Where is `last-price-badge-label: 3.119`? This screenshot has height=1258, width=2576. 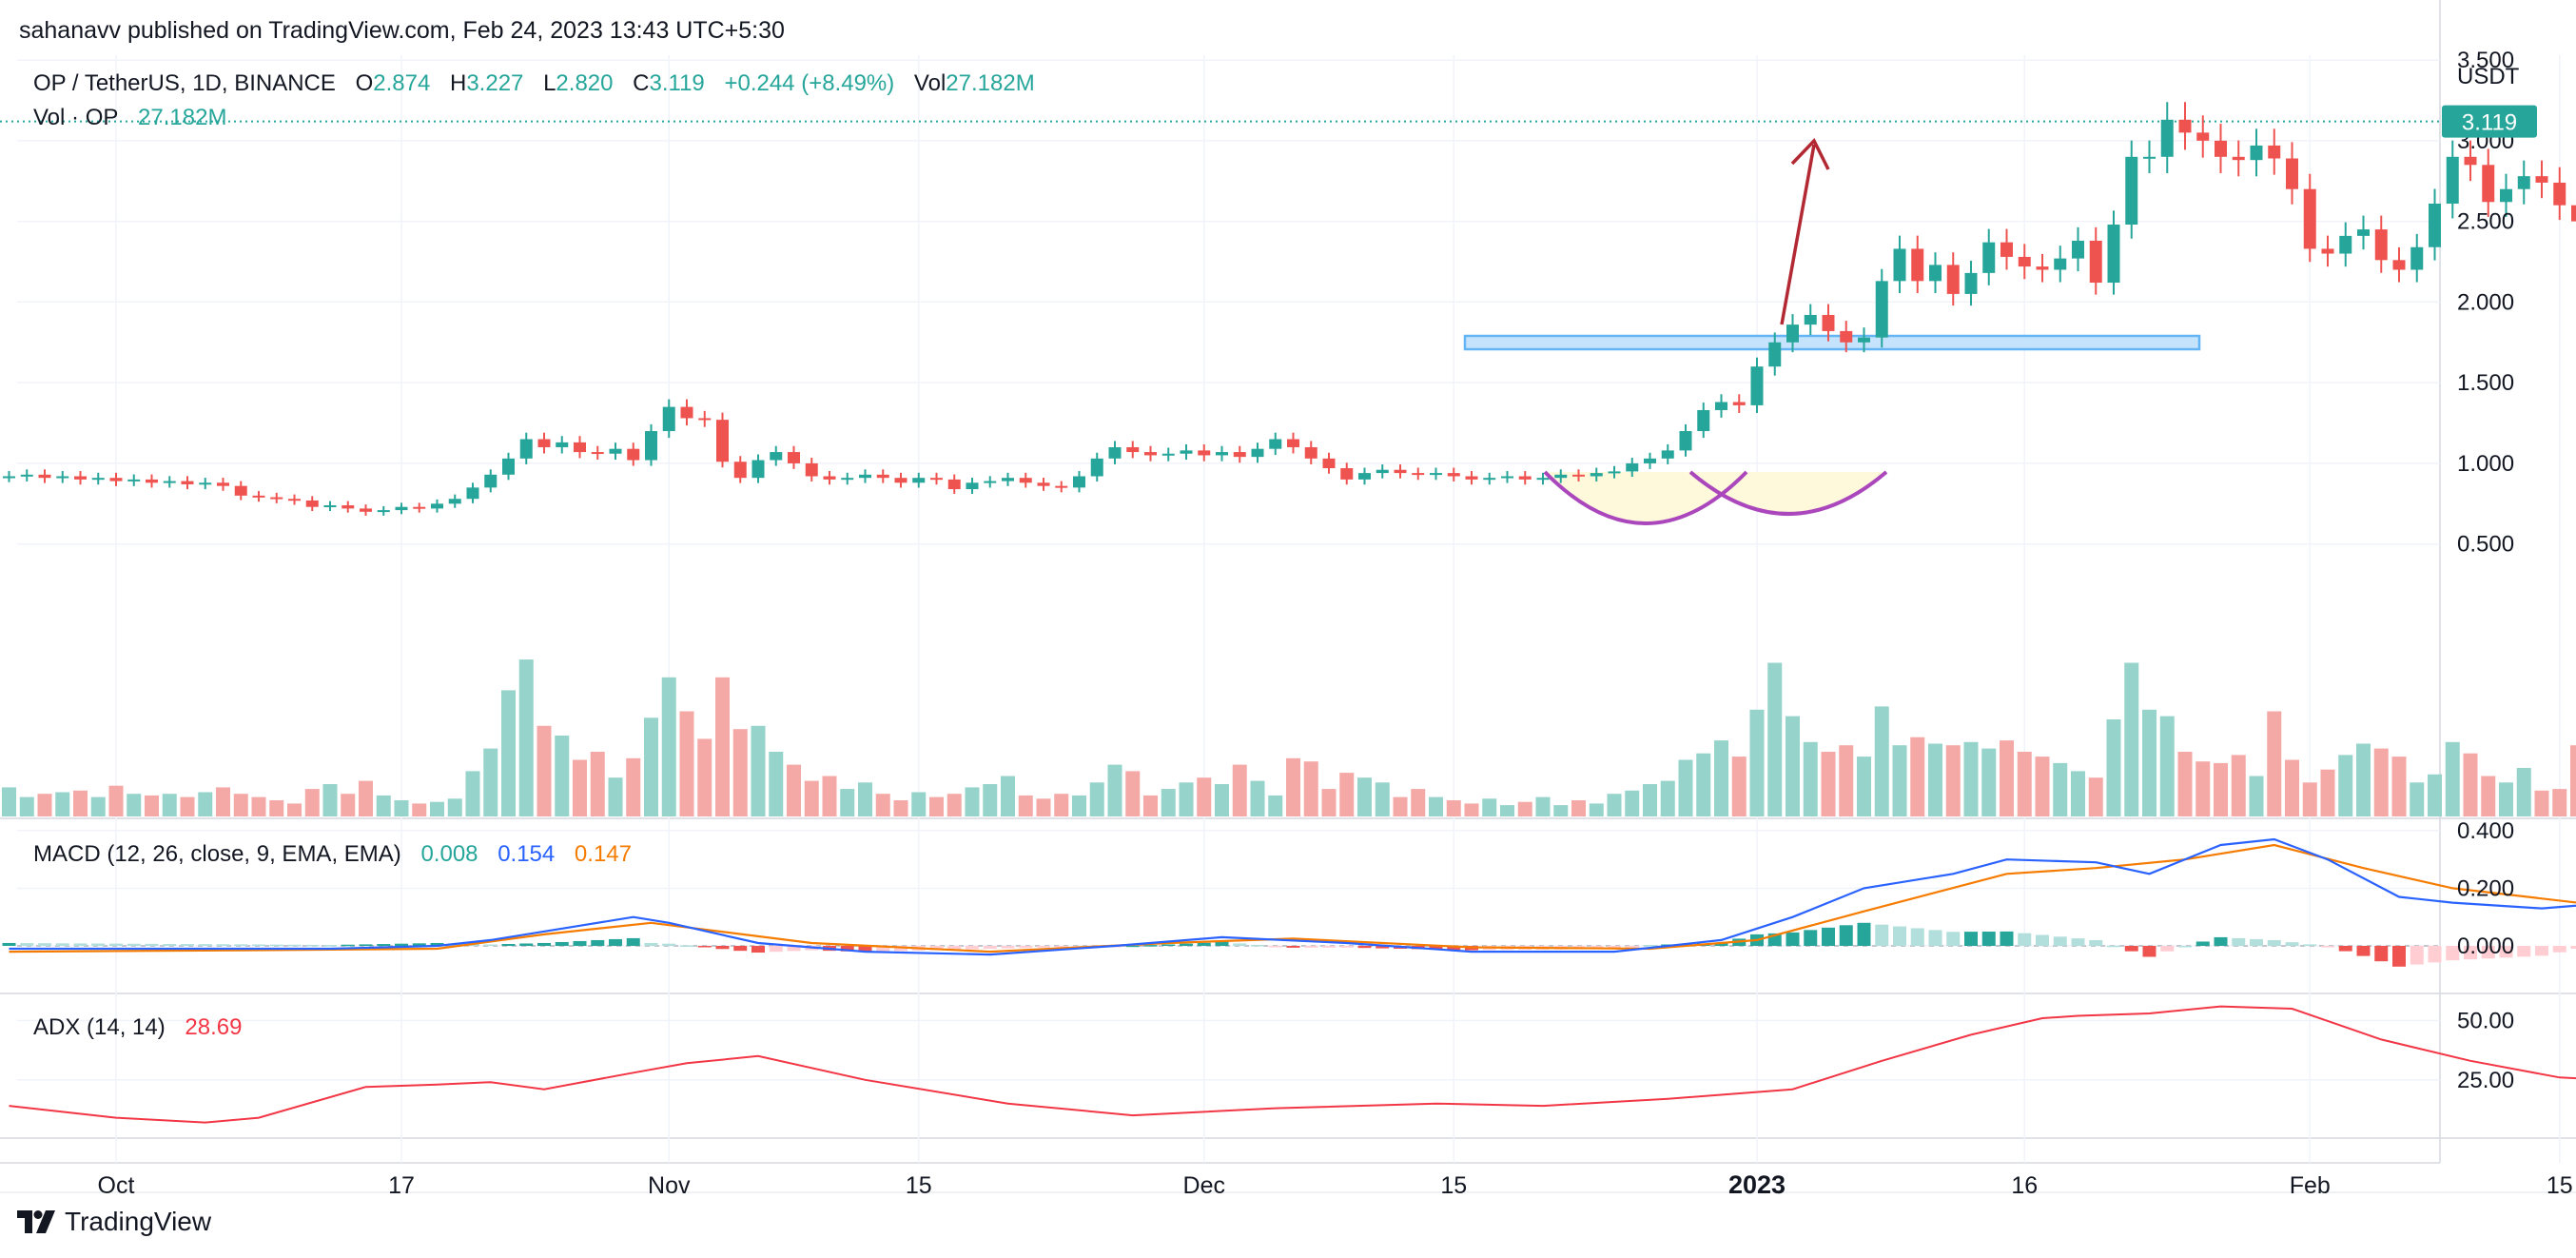 last-price-badge-label: 3.119 is located at coordinates (2490, 123).